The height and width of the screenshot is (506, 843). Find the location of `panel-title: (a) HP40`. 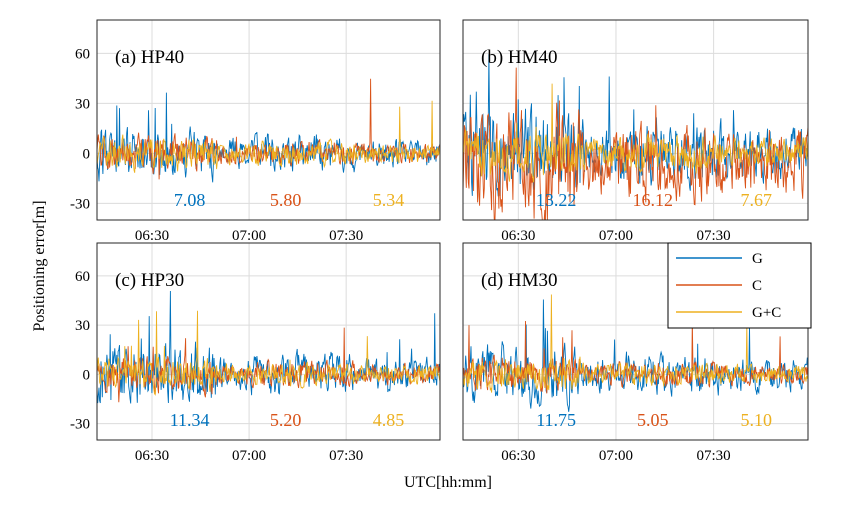

panel-title: (a) HP40 is located at coordinates (149, 57).